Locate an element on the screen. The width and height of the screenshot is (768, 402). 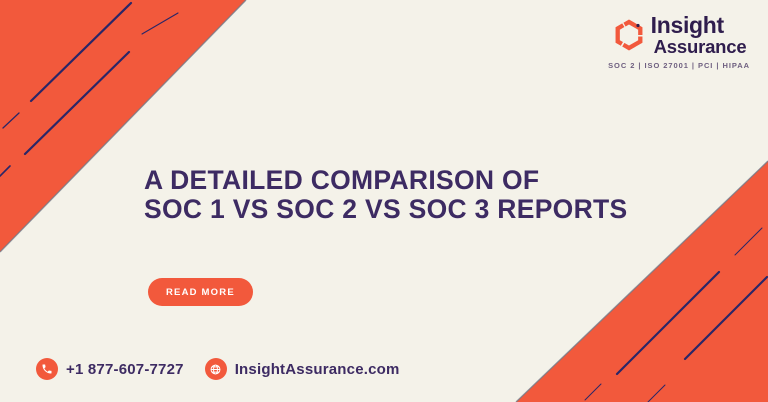
phone-group: +1 877-607-7727 is located at coordinates (110, 369).